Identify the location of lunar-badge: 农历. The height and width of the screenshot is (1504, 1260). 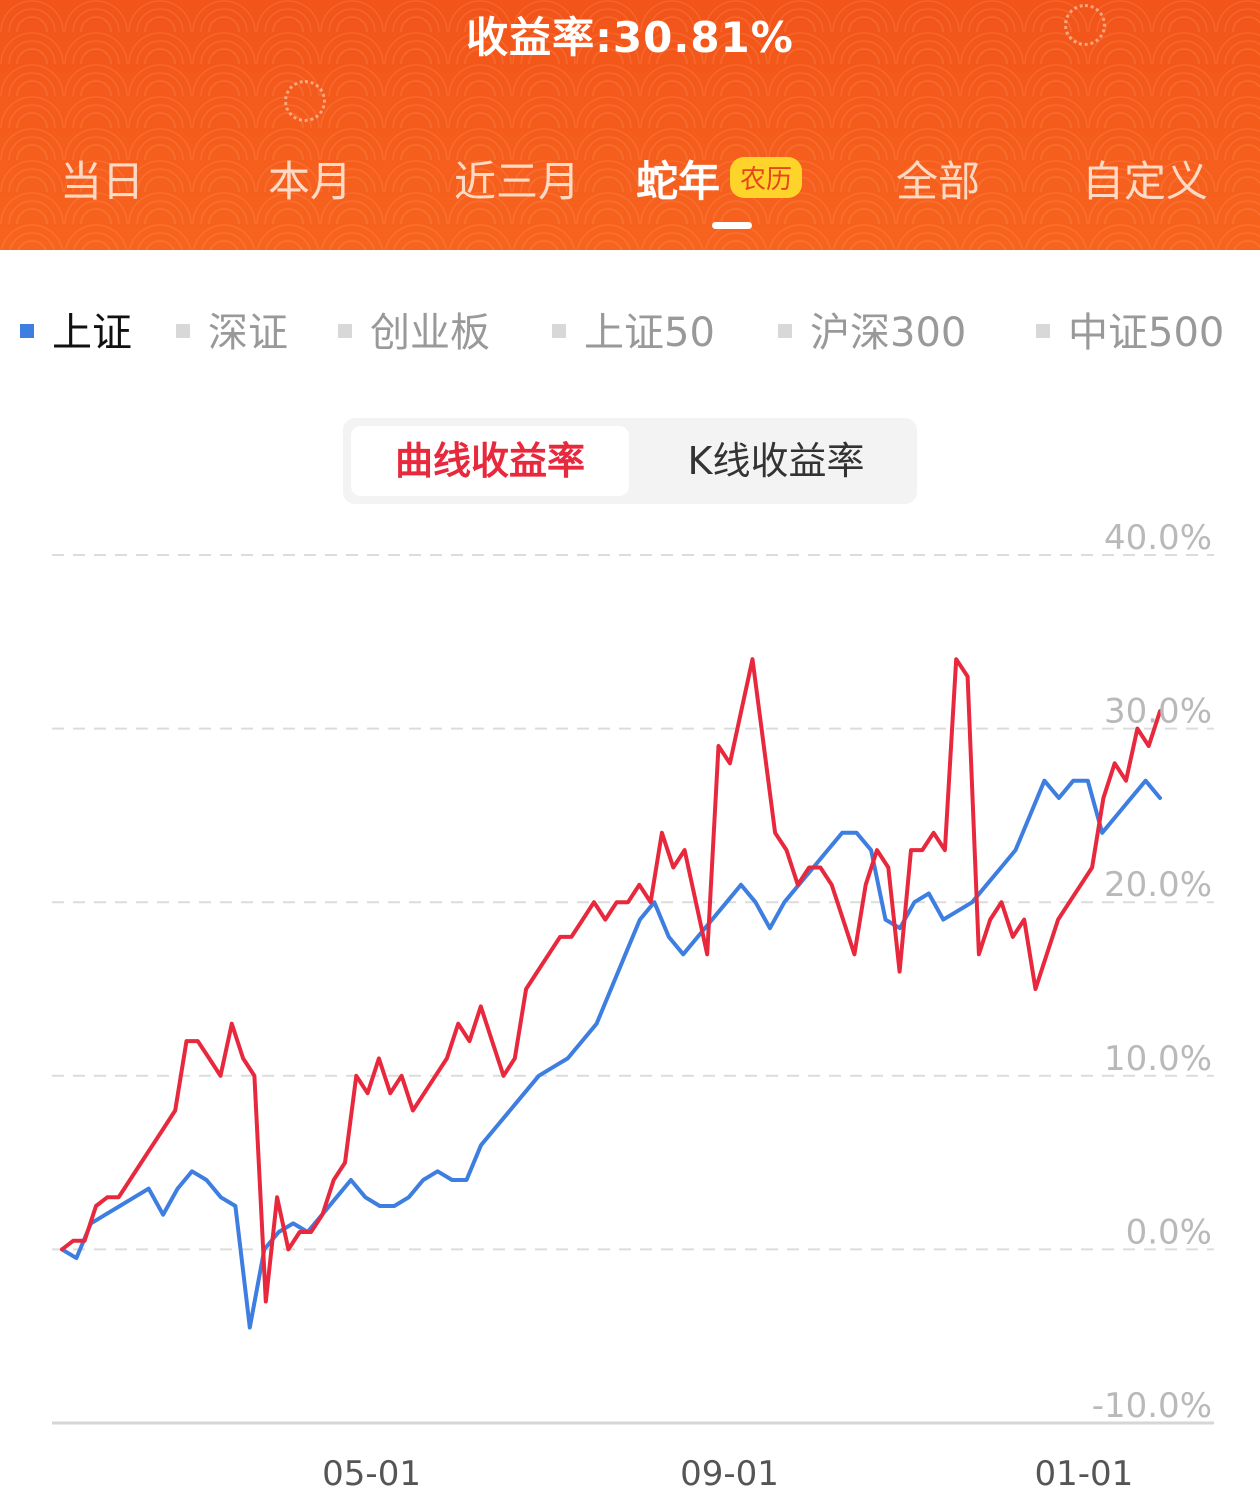
(766, 177).